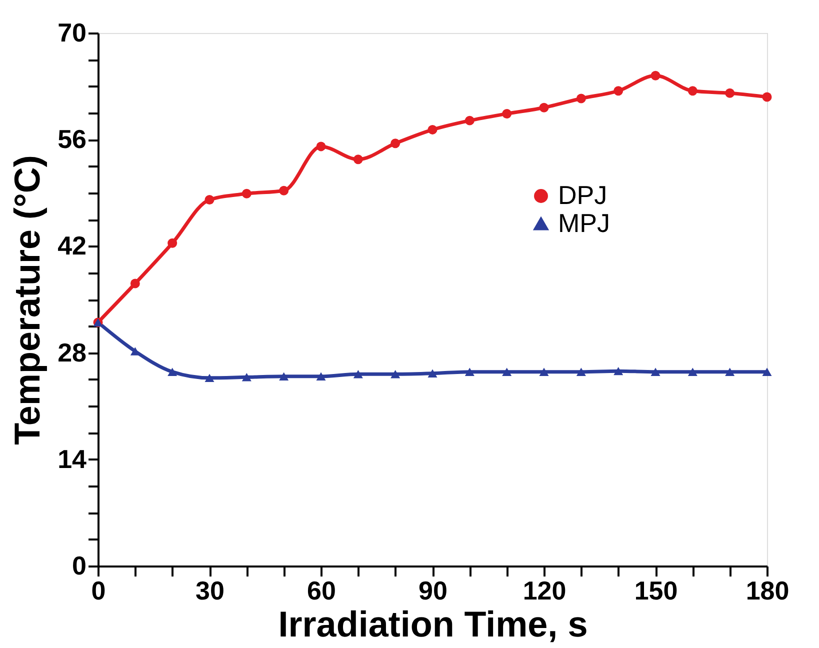 The width and height of the screenshot is (819, 648). I want to click on x-tick-label: 90, so click(433, 591).